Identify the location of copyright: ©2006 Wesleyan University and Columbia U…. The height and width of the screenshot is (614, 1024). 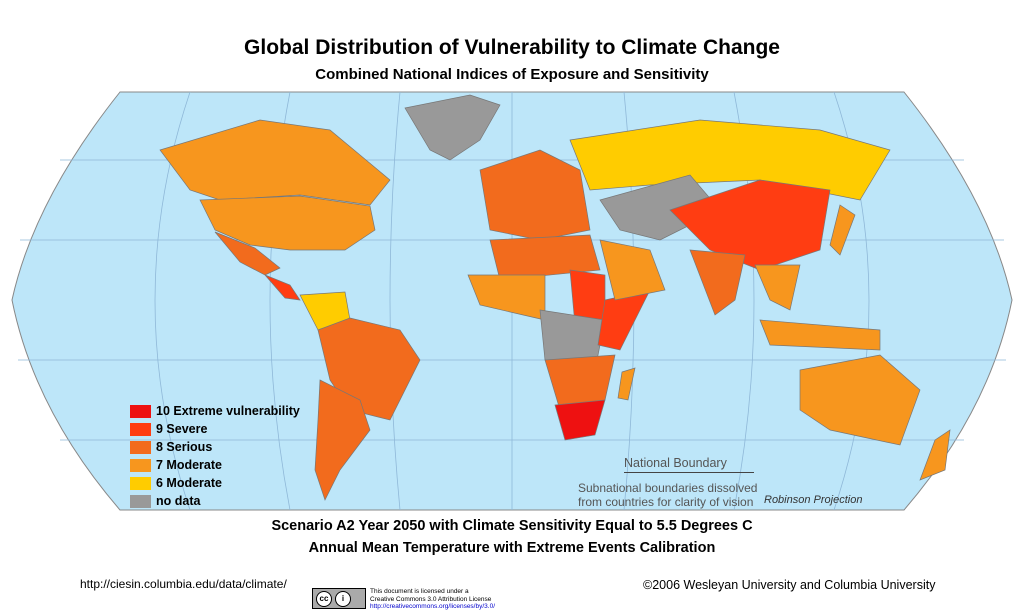
(789, 585).